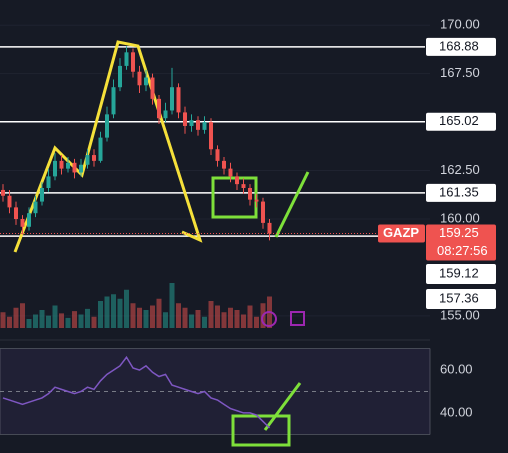 The height and width of the screenshot is (453, 508). I want to click on price-line-label: 161.35, so click(459, 191).